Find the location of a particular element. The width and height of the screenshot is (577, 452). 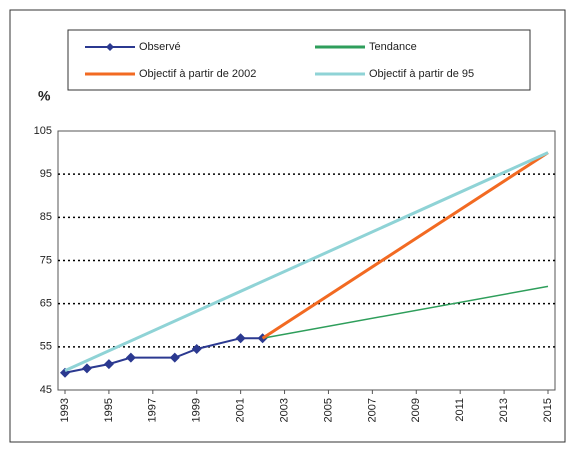

legend-marker is located at coordinates (110, 47).